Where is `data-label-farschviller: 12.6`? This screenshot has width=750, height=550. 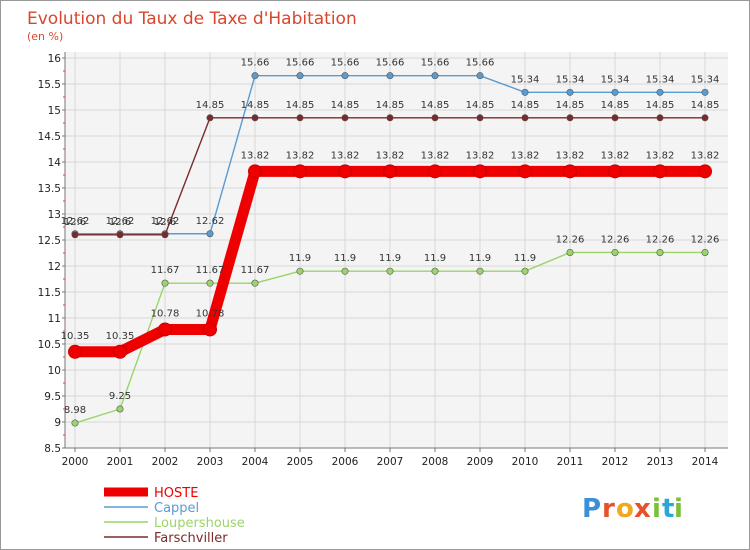 data-label-farschviller: 12.6 is located at coordinates (75, 222).